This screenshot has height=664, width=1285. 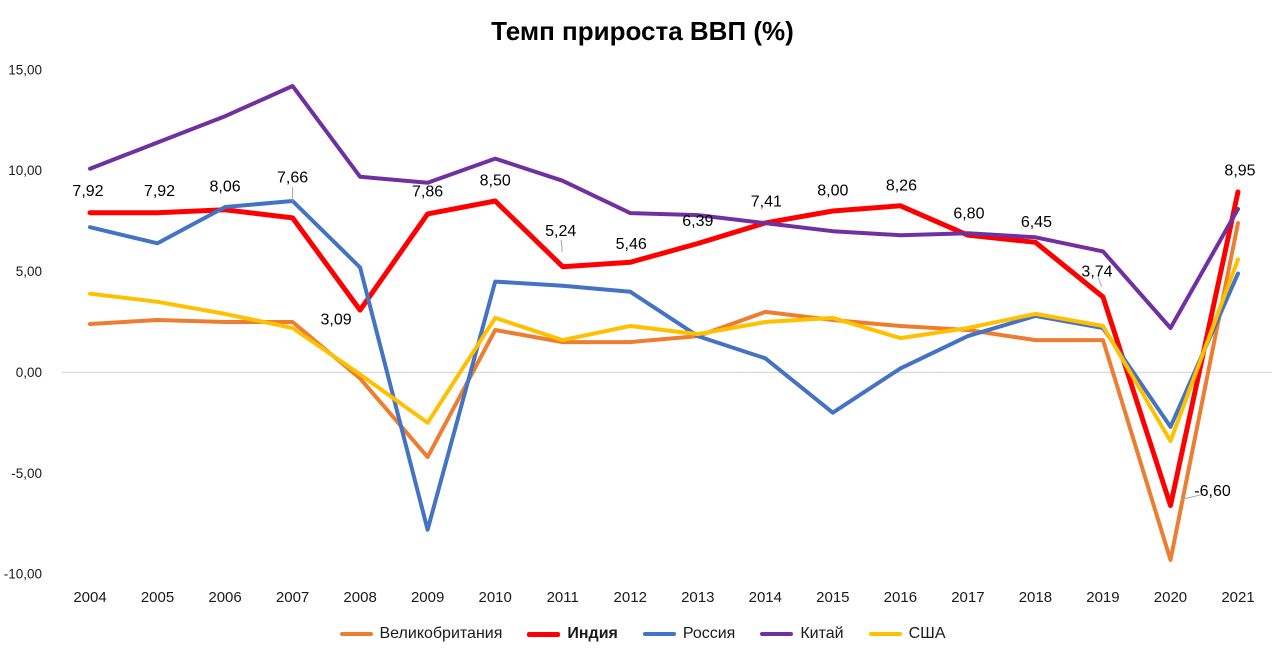 I want to click on legend-item-uk: Великобритания, so click(x=421, y=634).